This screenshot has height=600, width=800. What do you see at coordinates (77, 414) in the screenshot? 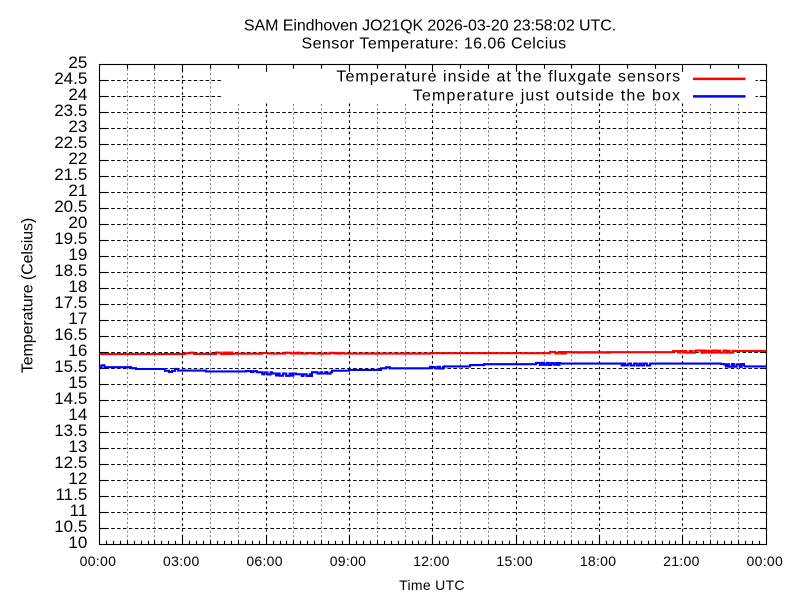
I see `svg-text: 14` at bounding box center [77, 414].